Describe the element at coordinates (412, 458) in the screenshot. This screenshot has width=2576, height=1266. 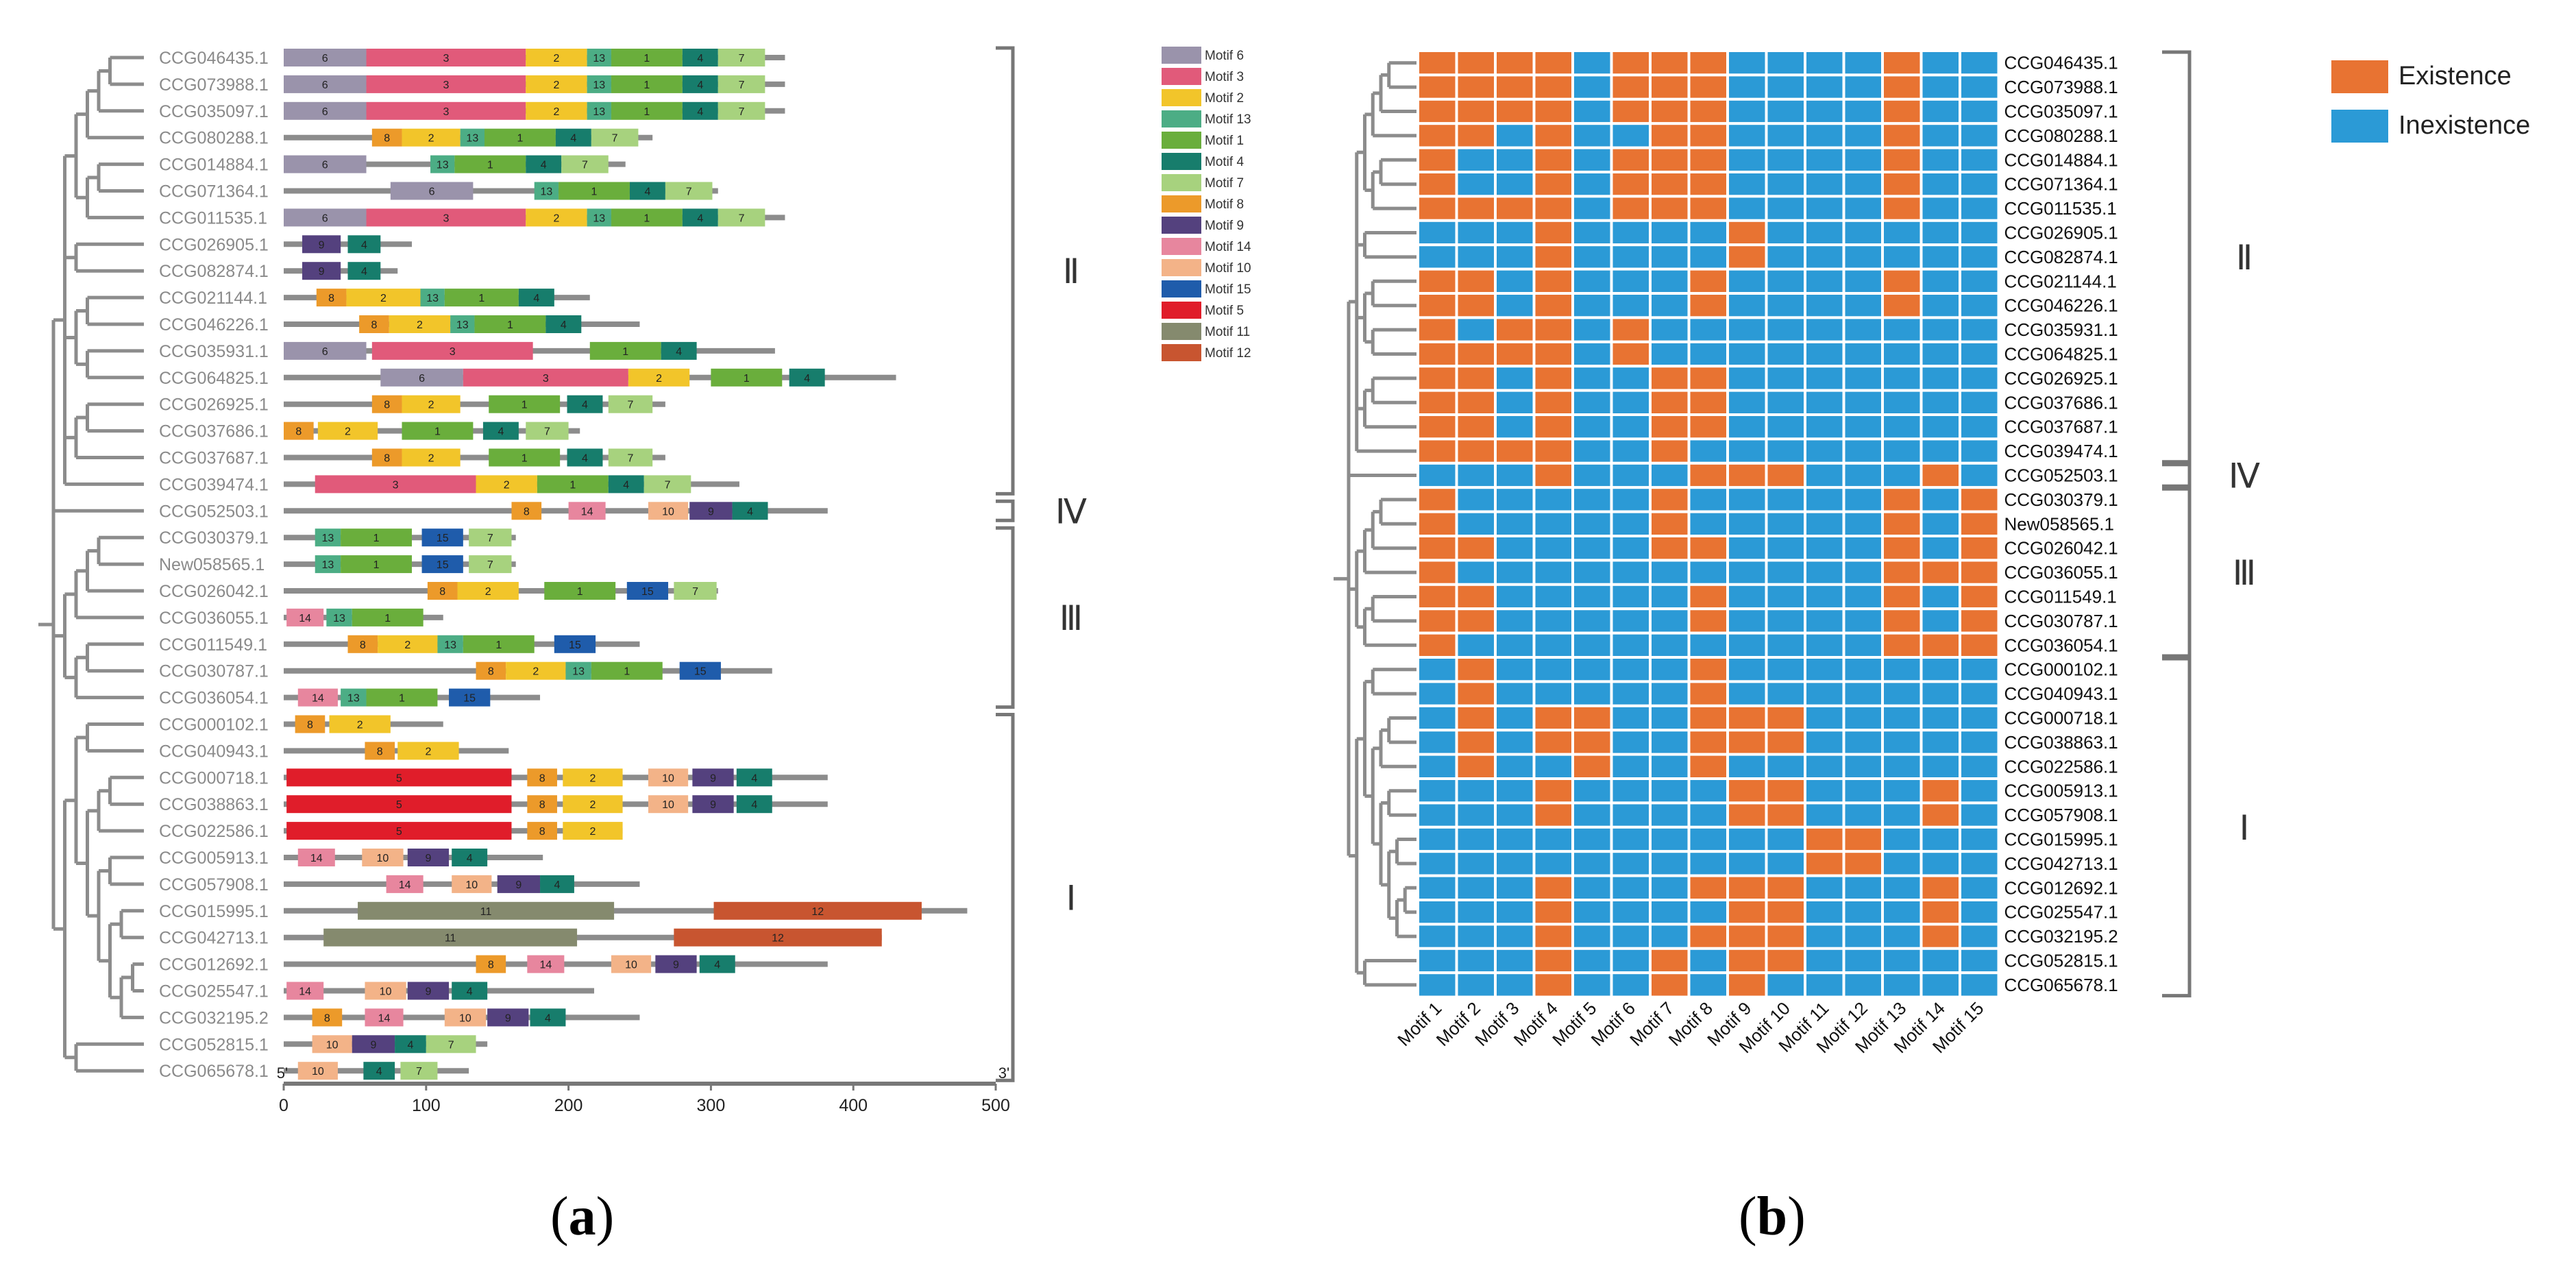
I see `gene-row: CCG037687.1 8 2 1 4 7` at that location.